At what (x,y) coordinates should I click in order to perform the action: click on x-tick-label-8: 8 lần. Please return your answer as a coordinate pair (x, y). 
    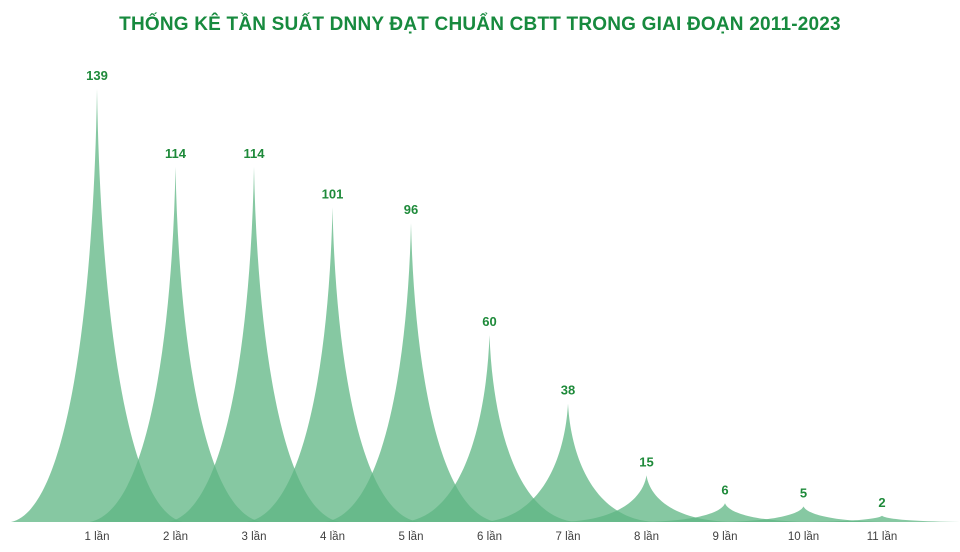
    Looking at the image, I should click on (646, 537).